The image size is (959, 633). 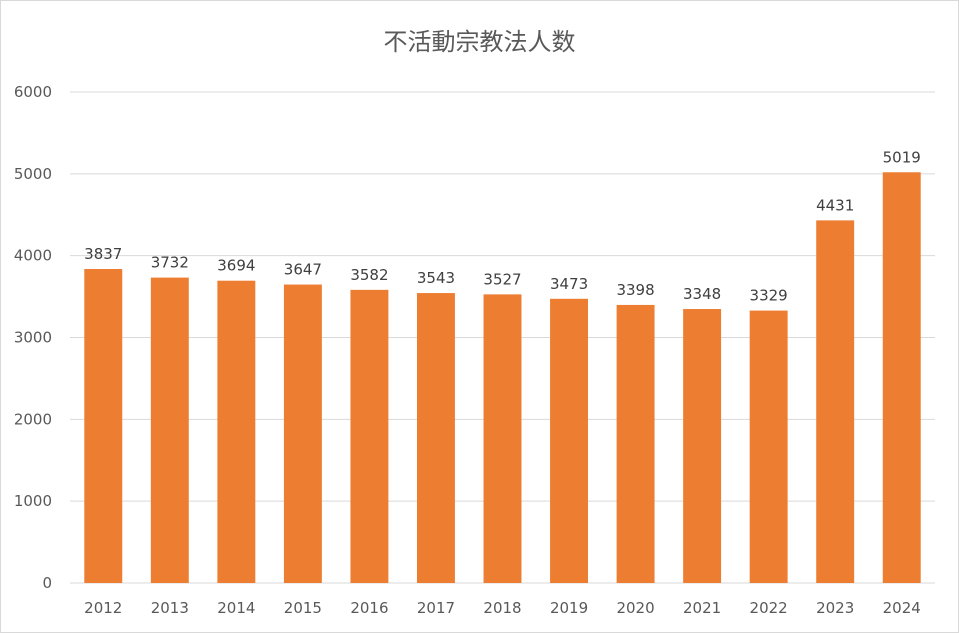 What do you see at coordinates (236, 266) in the screenshot?
I see `data-label: 3694` at bounding box center [236, 266].